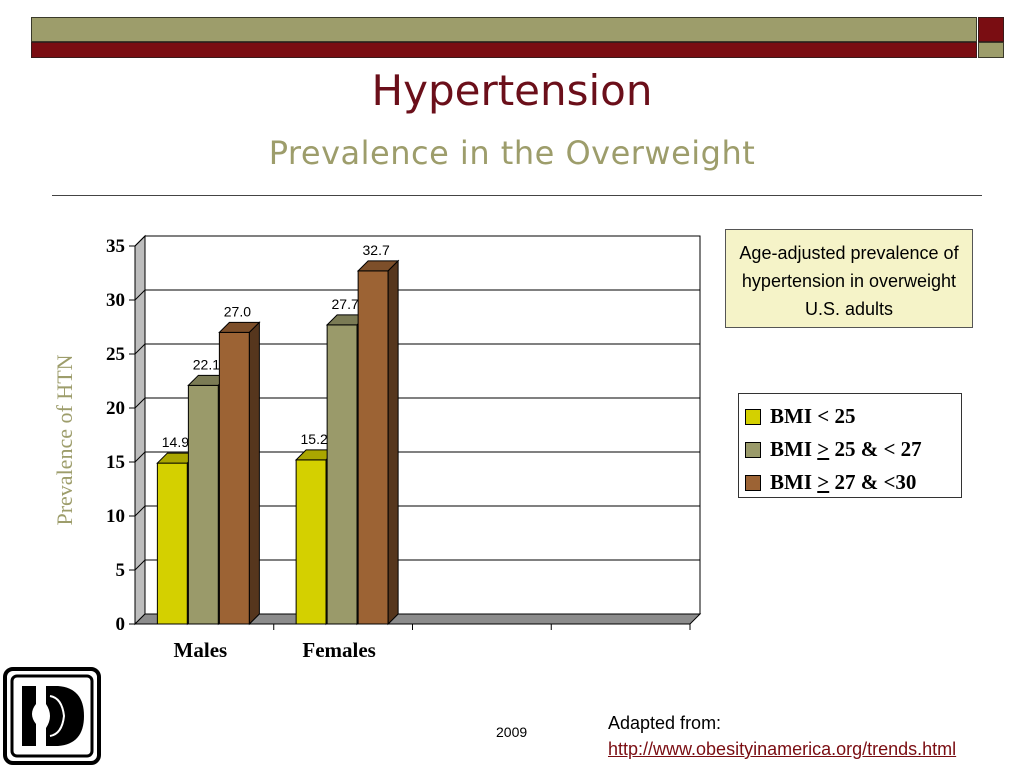  What do you see at coordinates (115, 300) in the screenshot?
I see `y-tick-label: 30` at bounding box center [115, 300].